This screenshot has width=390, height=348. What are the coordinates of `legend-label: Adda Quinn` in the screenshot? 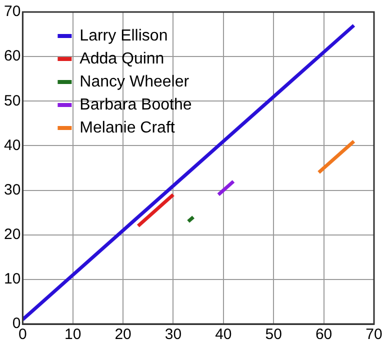 It's located at (122, 59).